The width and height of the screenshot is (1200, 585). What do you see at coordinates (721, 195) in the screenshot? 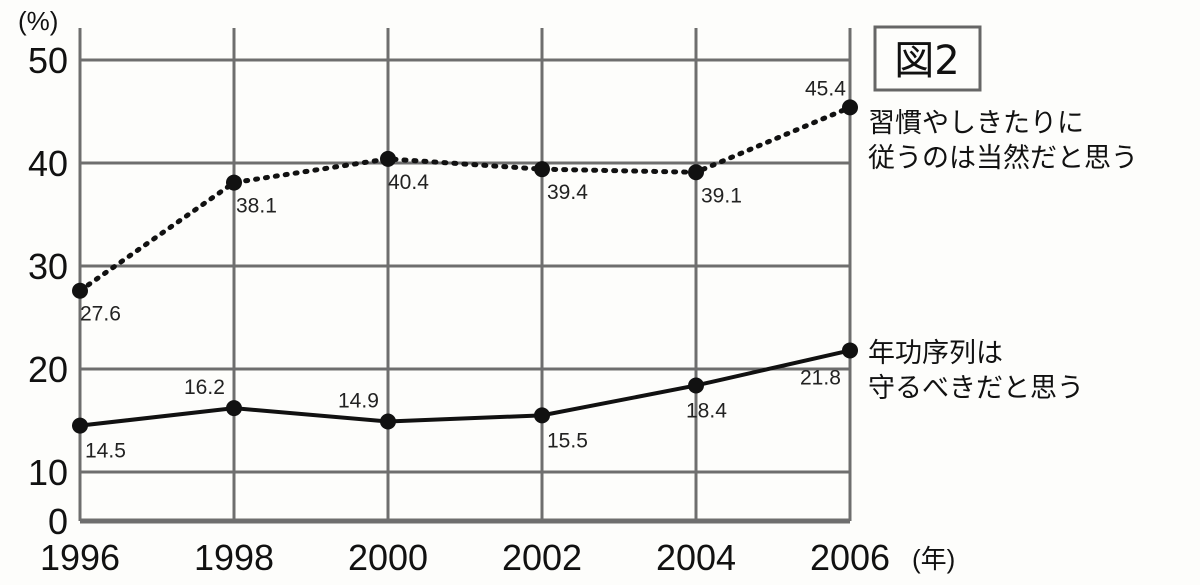
I see `data-label: 39.1` at bounding box center [721, 195].